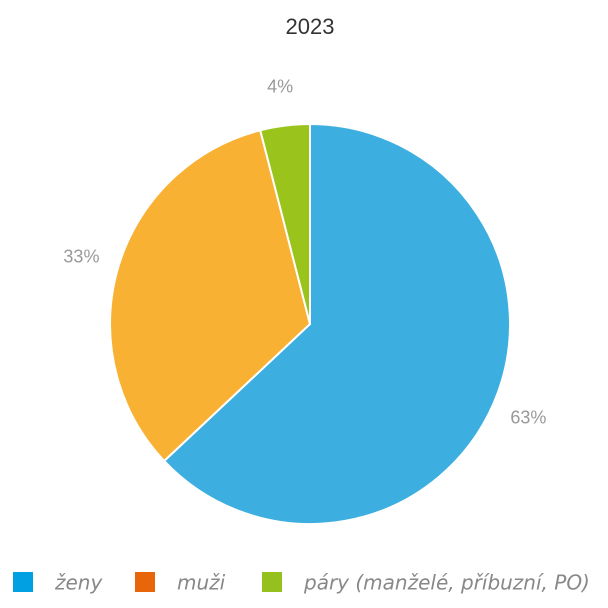 The width and height of the screenshot is (608, 608). I want to click on value-label: 33%, so click(81, 256).